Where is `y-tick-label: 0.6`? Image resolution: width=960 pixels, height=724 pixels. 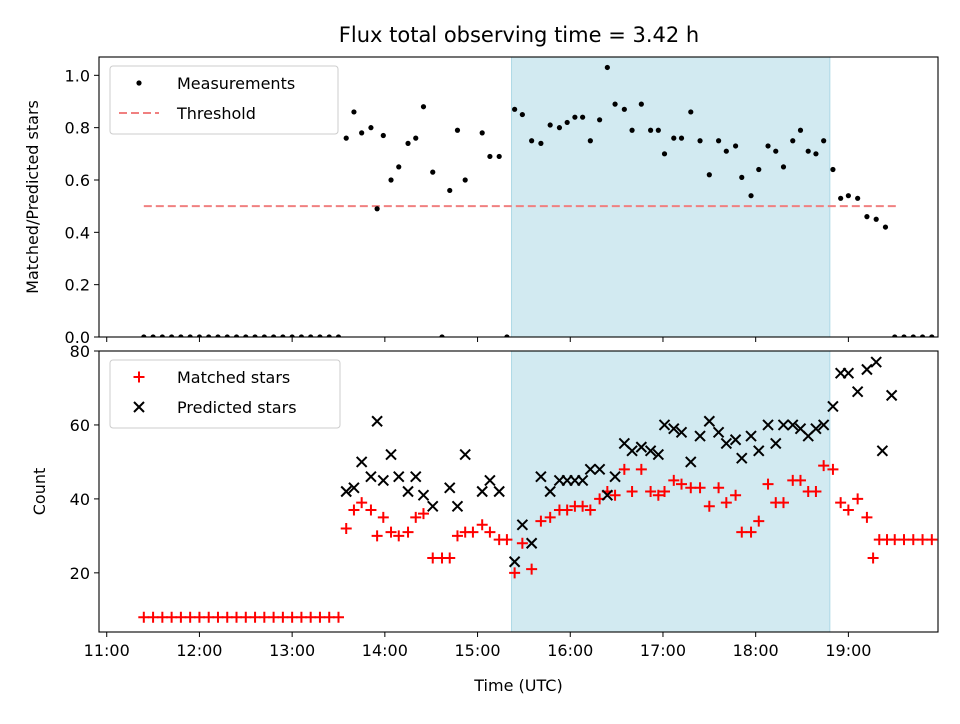
y-tick-label: 0.6 is located at coordinates (77, 180).